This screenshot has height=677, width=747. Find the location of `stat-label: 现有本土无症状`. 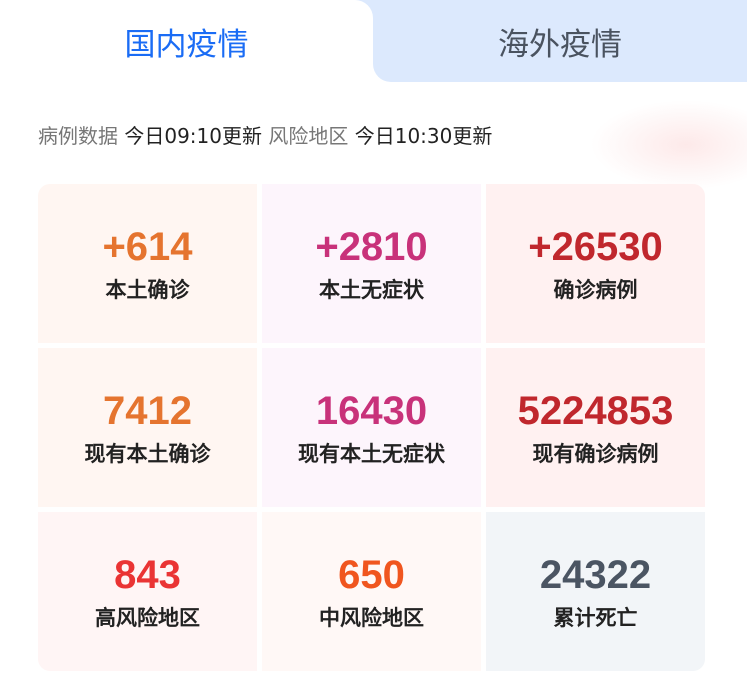

stat-label: 现有本土无症状 is located at coordinates (371, 453).